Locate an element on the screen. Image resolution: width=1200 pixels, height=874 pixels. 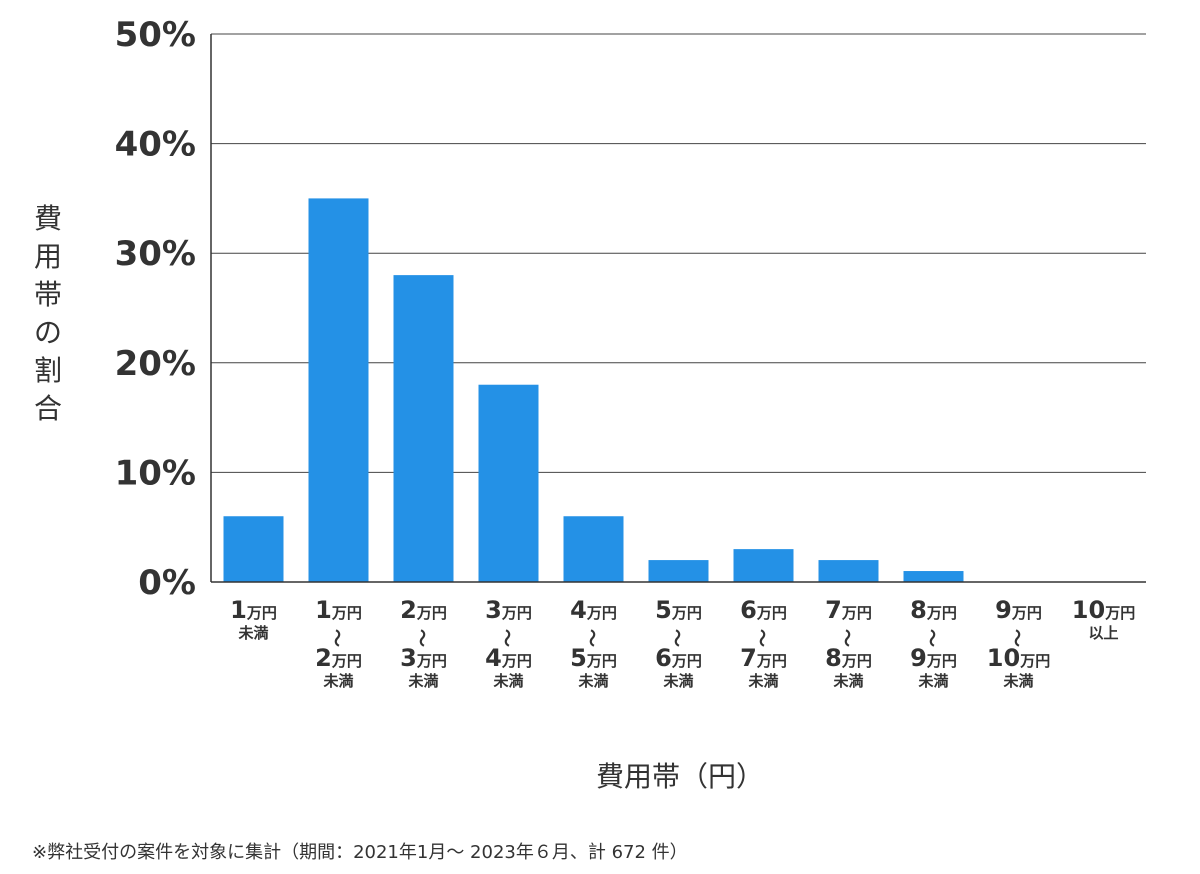
y-tick-label: 40% is located at coordinates (155, 145).